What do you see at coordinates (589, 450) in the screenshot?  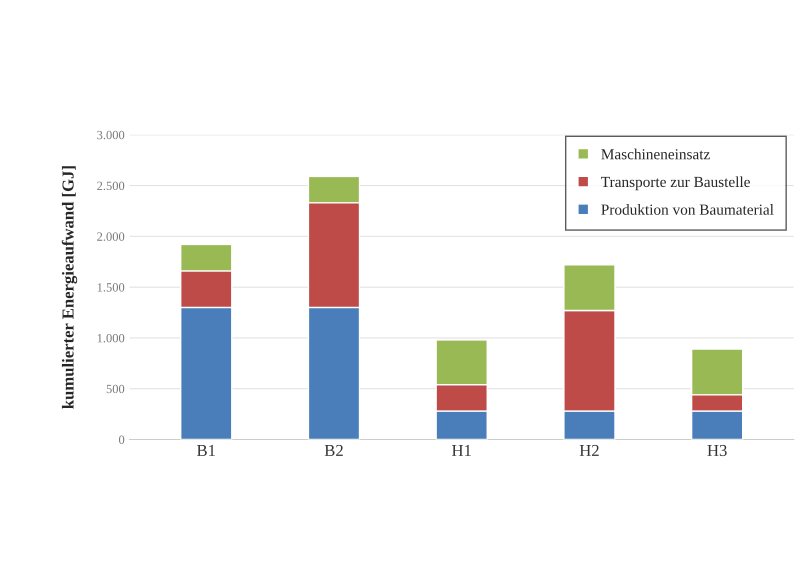 I see `x-tick-label: H2` at bounding box center [589, 450].